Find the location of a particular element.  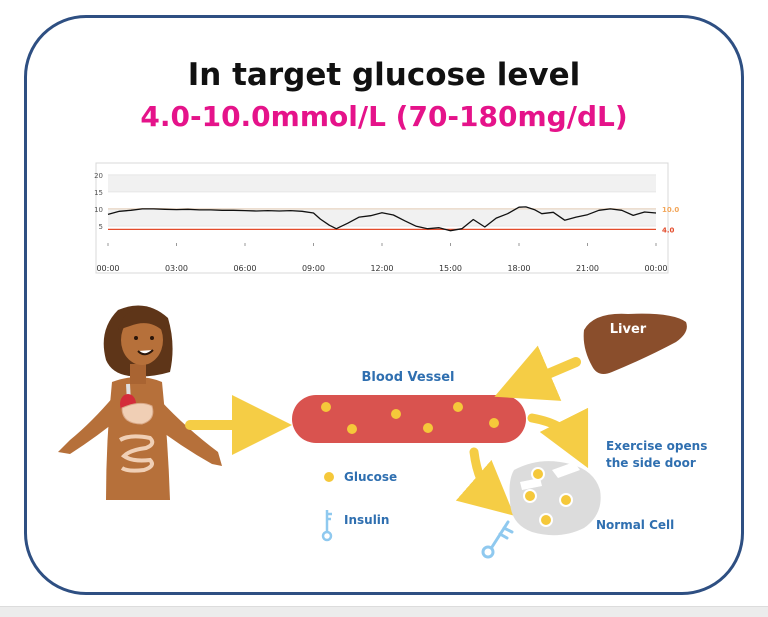

blood-vessel-label: Blood Vessel is located at coordinates (408, 377).